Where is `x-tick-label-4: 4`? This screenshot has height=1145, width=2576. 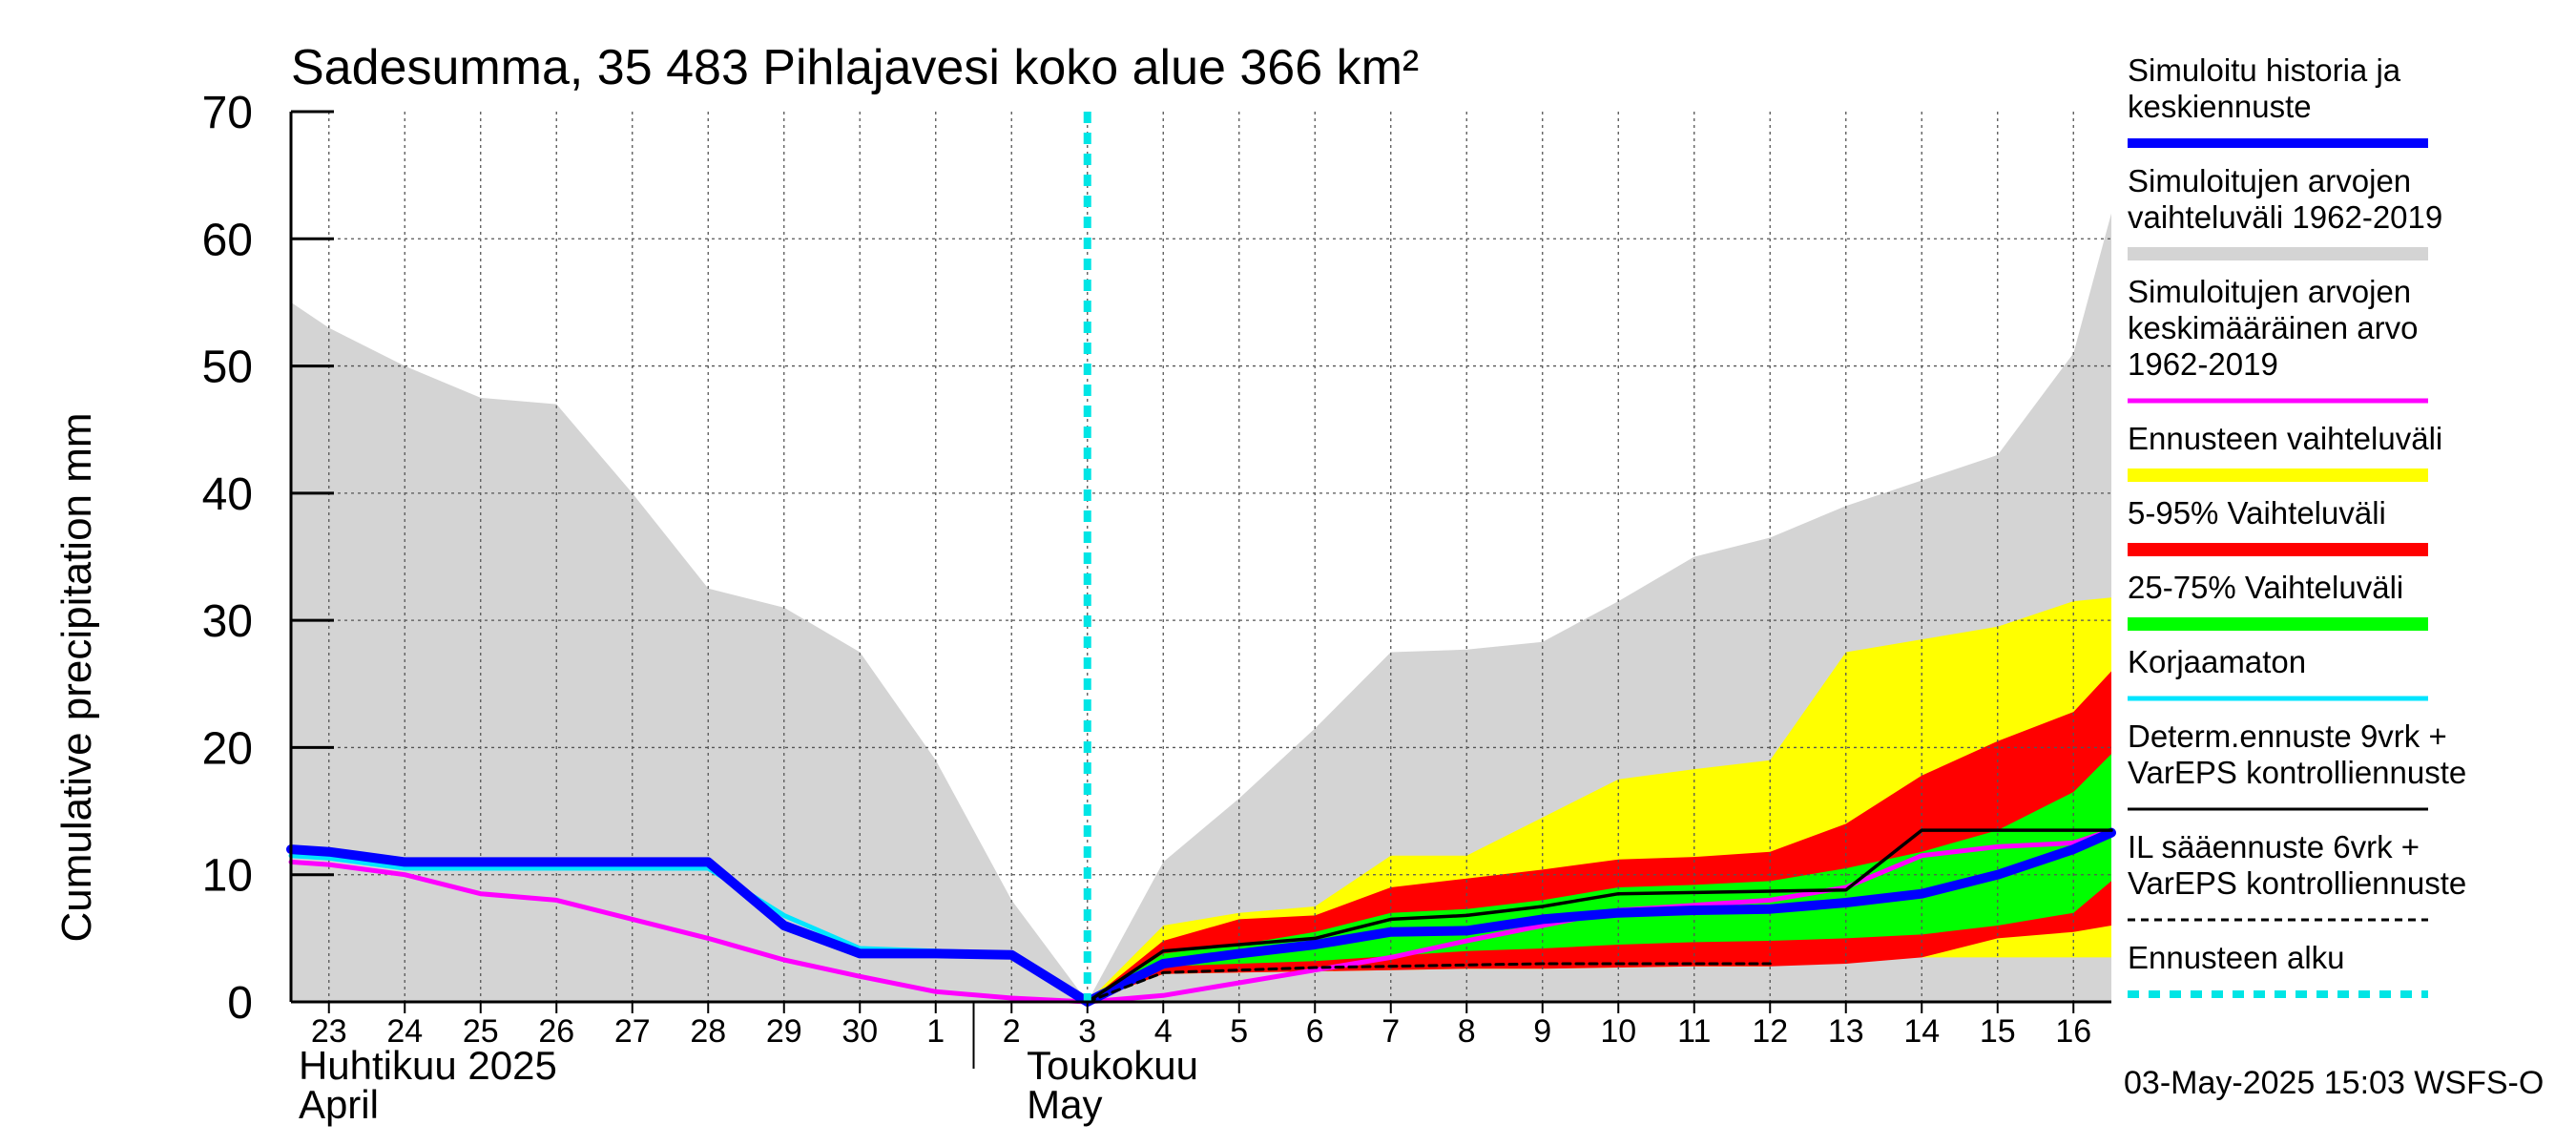
x-tick-label-4: 4 is located at coordinates (1163, 1031).